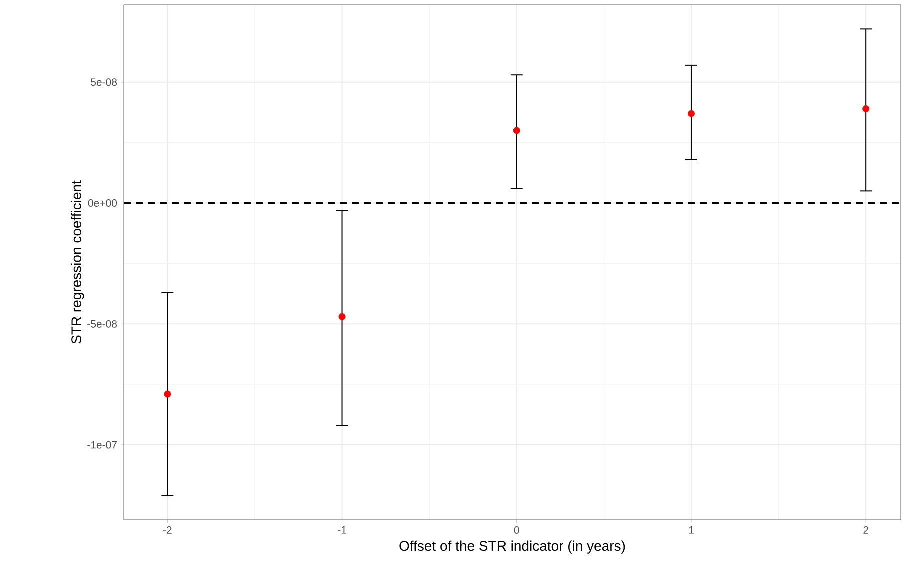  Describe the element at coordinates (102, 445) in the screenshot. I see `y-tick-label: -1e-07` at that location.